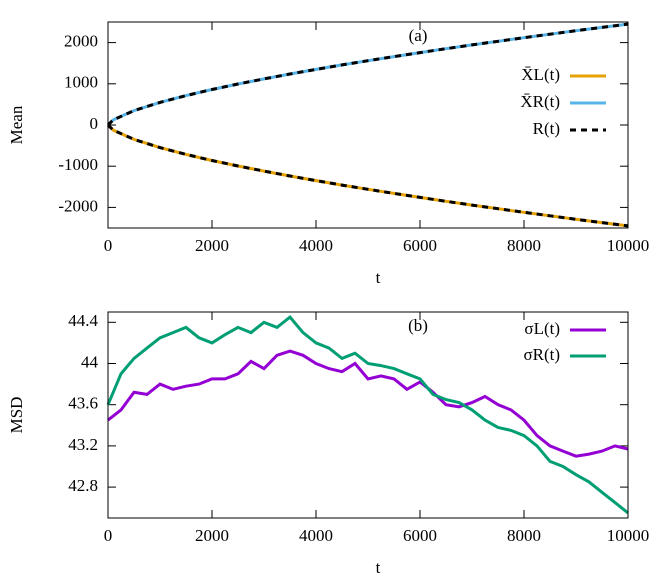  Describe the element at coordinates (418, 325) in the screenshot. I see `panel-label: (b)` at that location.